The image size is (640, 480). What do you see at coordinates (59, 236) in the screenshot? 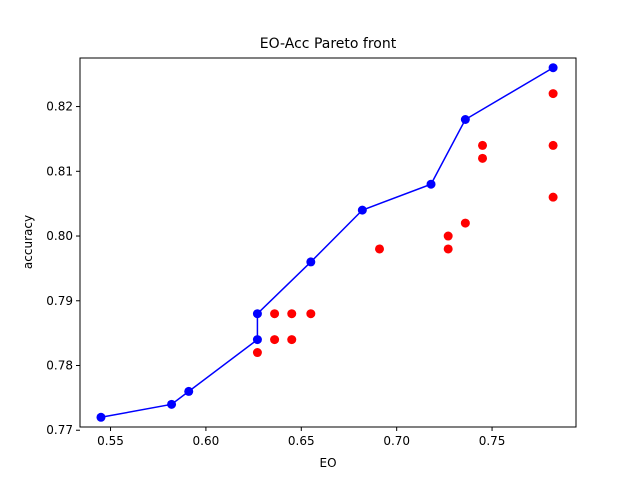
I see `y-tick-label: 0.80` at bounding box center [59, 236].